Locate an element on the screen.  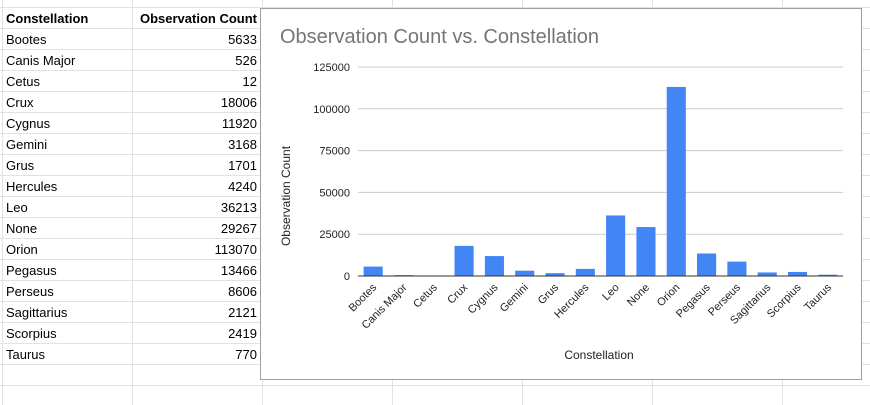
constellation-cell: Leo is located at coordinates (67, 207).